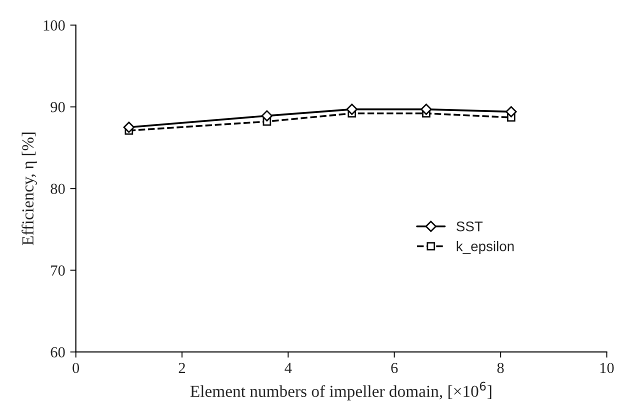  Describe the element at coordinates (288, 367) in the screenshot. I see `x-tick-label: 4` at that location.